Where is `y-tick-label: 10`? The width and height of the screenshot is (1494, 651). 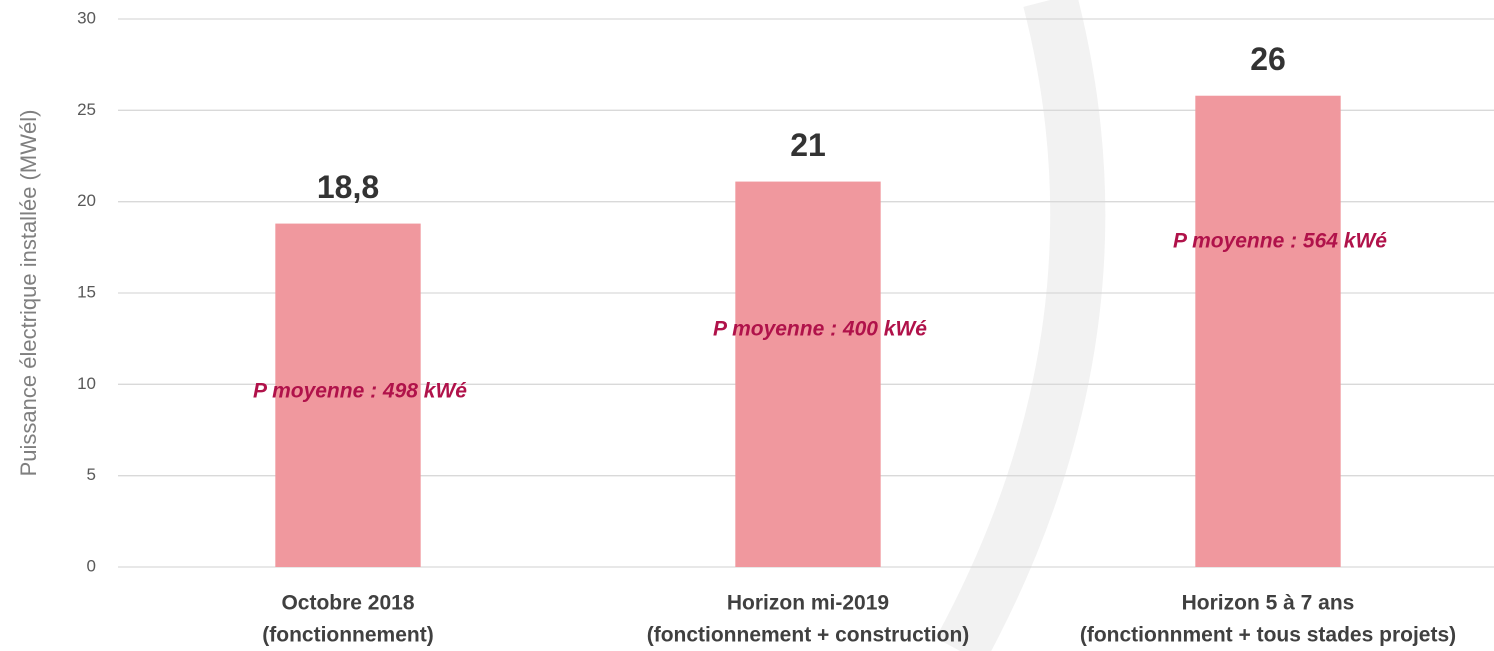 y-tick-label: 10 is located at coordinates (86, 383).